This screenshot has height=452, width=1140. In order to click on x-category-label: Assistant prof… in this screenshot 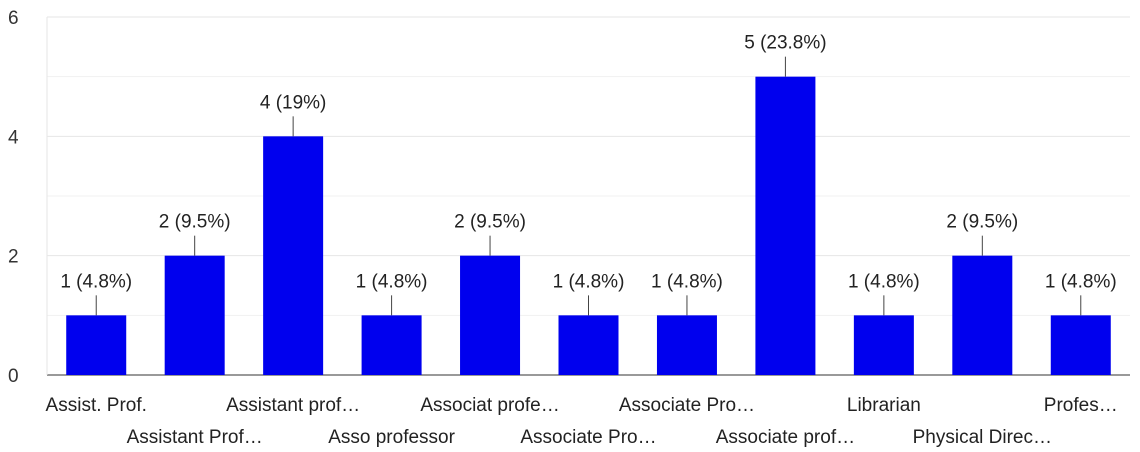, I will do `click(293, 405)`.